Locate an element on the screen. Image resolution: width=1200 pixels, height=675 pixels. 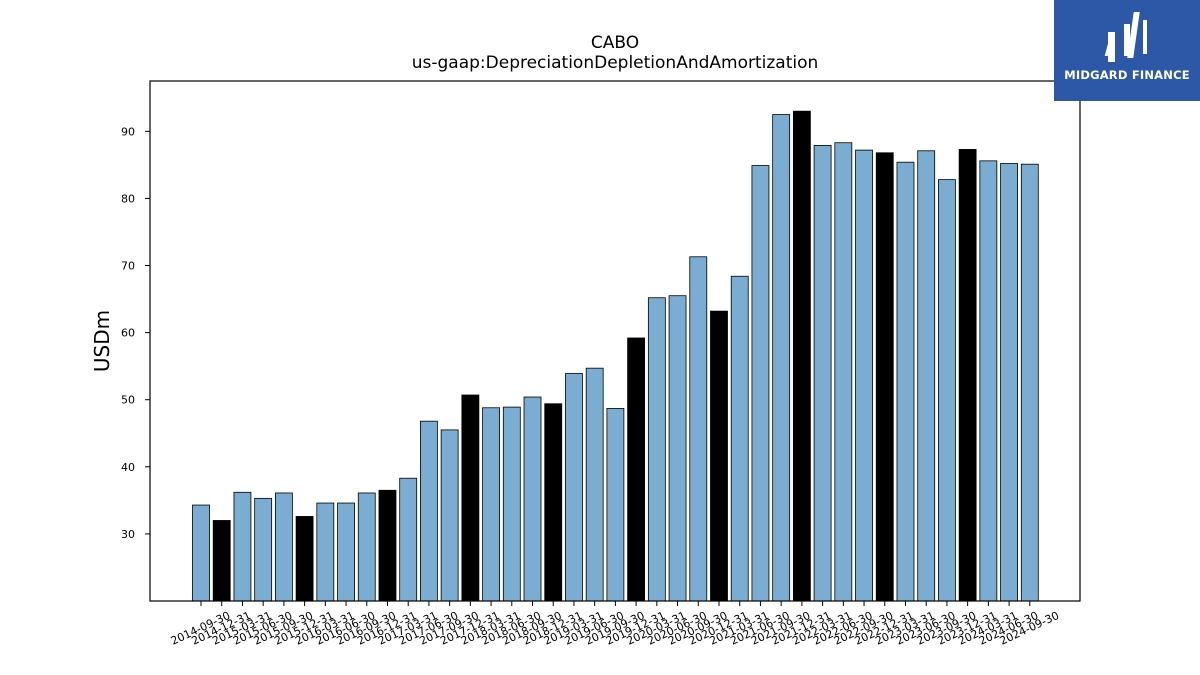
y-tick-label: 80 is located at coordinates (128, 198).